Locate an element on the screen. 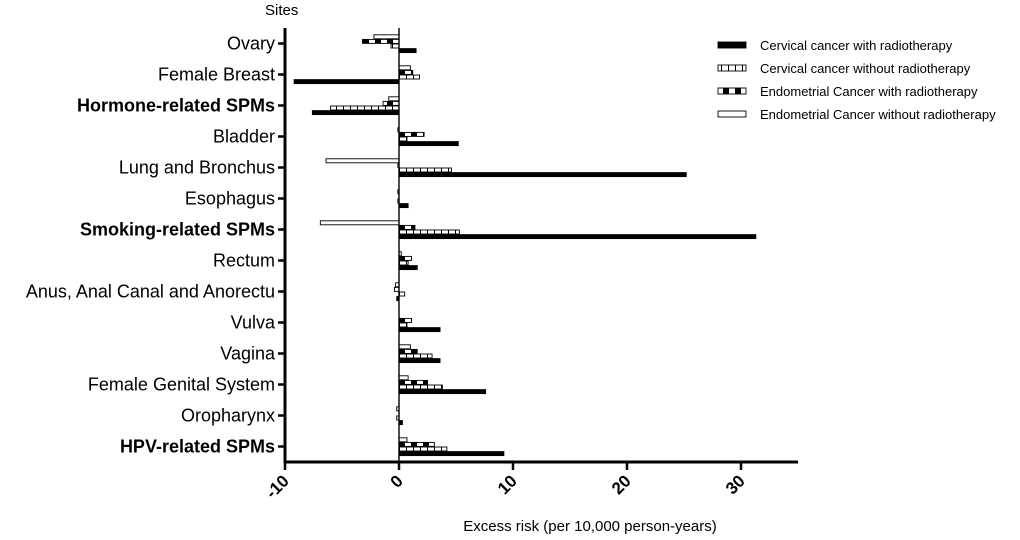  bar-smoking-related-spms-cervical-cancer-without-radiotherapy is located at coordinates (429, 232).